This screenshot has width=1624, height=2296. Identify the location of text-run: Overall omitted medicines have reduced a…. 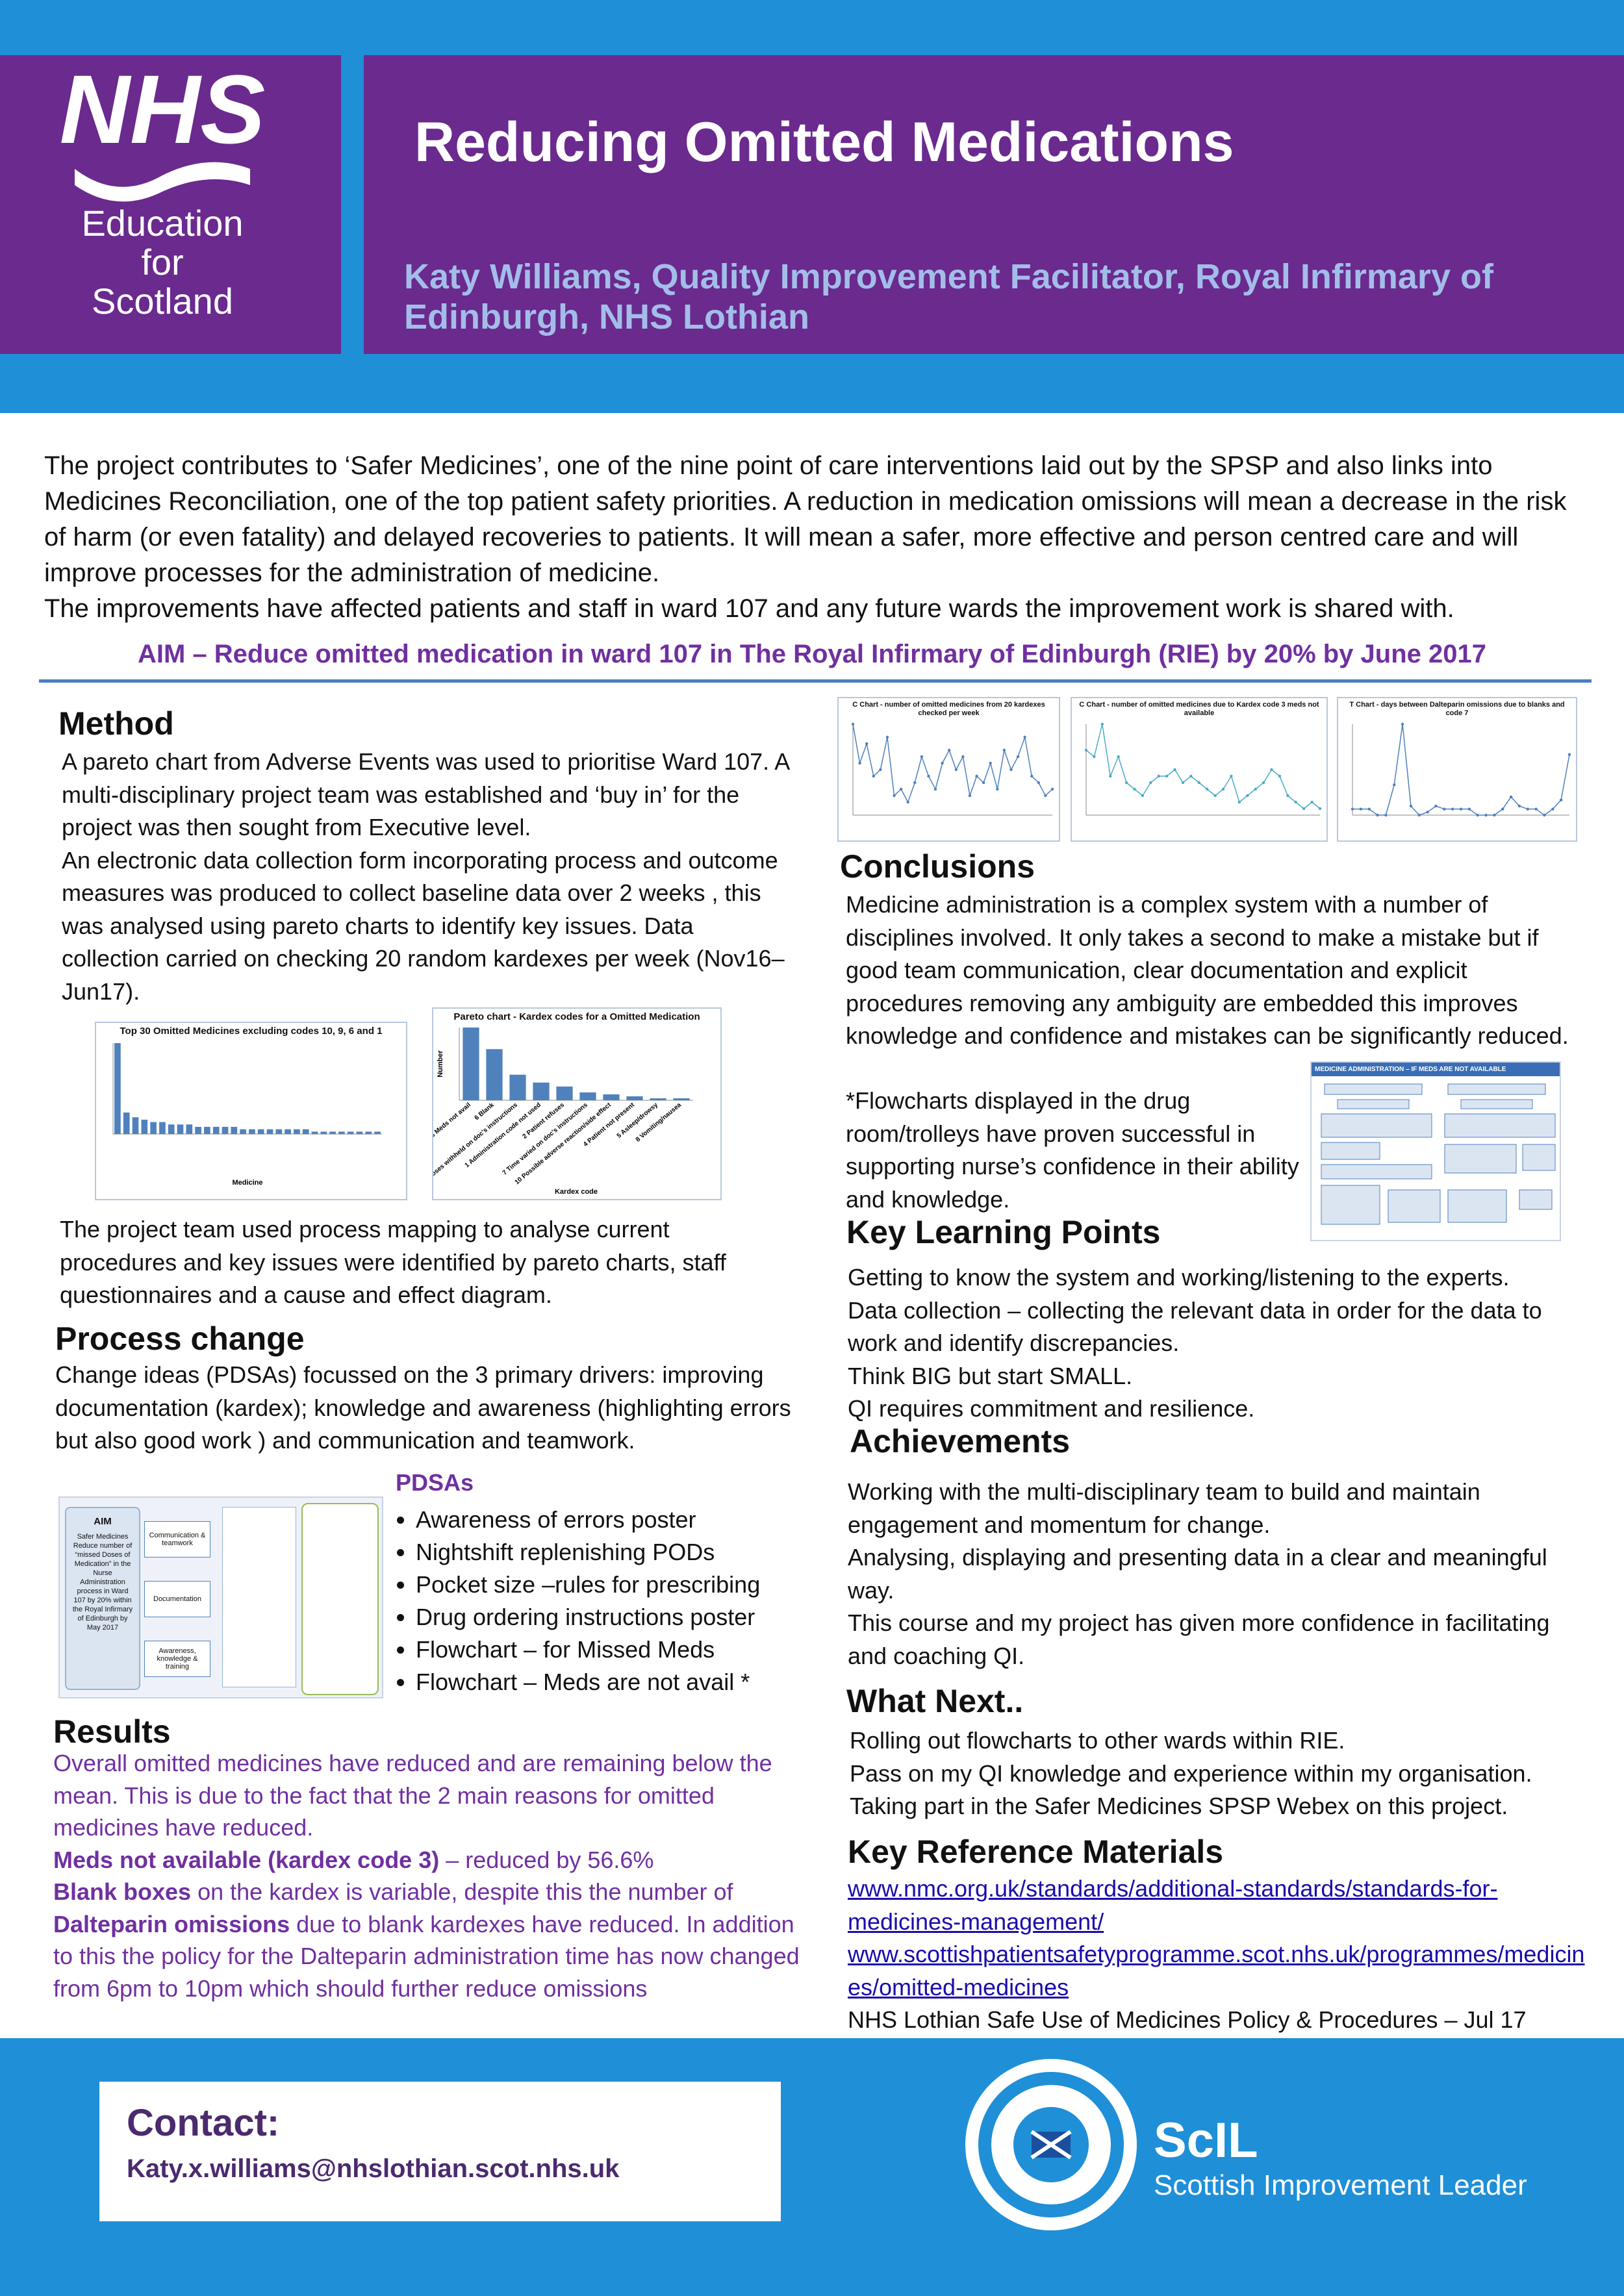
(412, 1795).